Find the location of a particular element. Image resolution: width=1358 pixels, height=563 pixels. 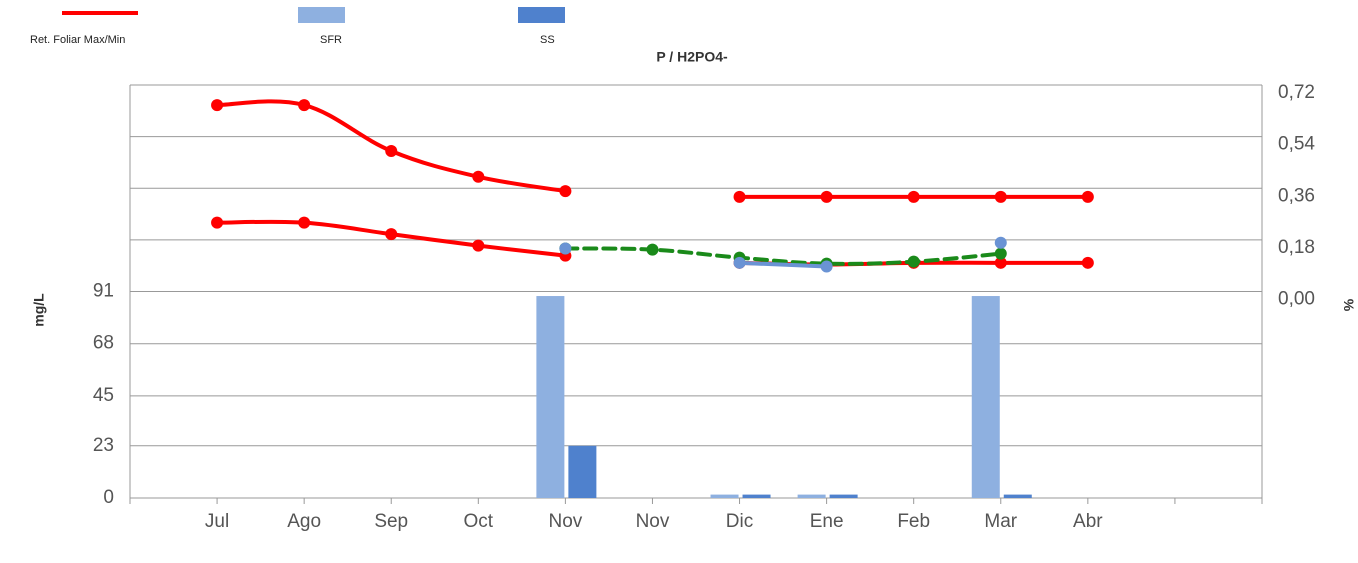

x-tick-label: Jul is located at coordinates (217, 521).